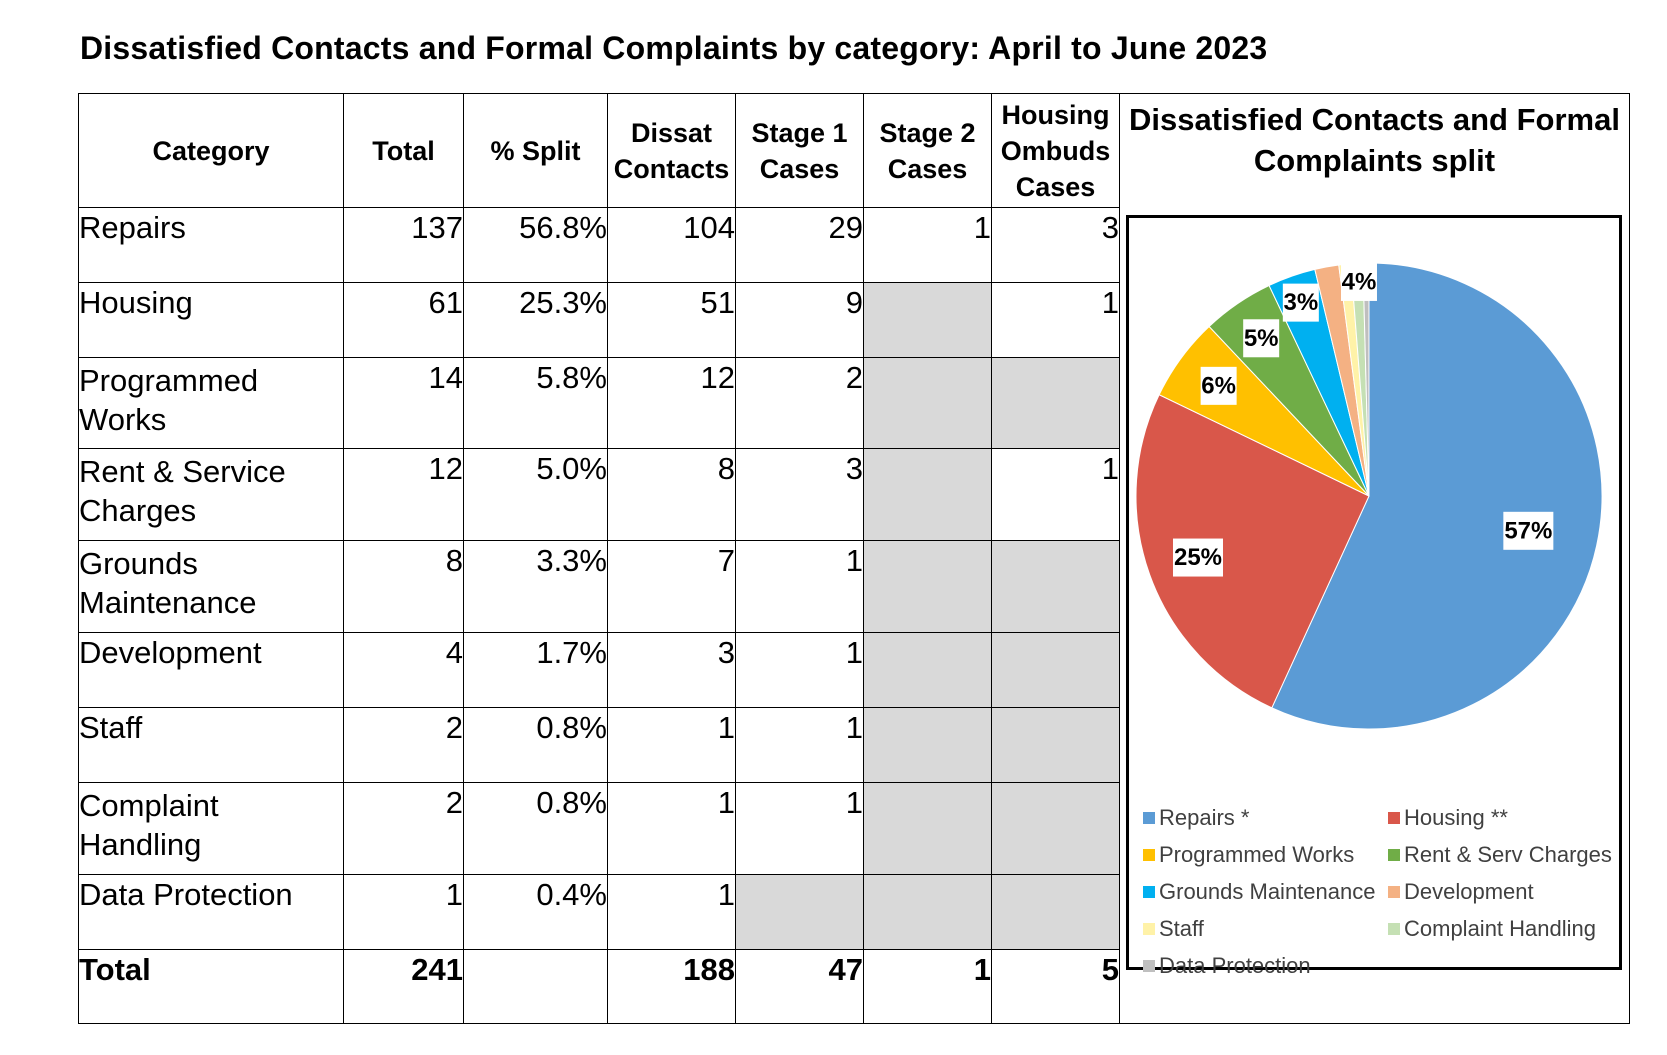 The width and height of the screenshot is (1667, 1055). Describe the element at coordinates (535, 403) in the screenshot. I see `row-split: 5.8%` at that location.